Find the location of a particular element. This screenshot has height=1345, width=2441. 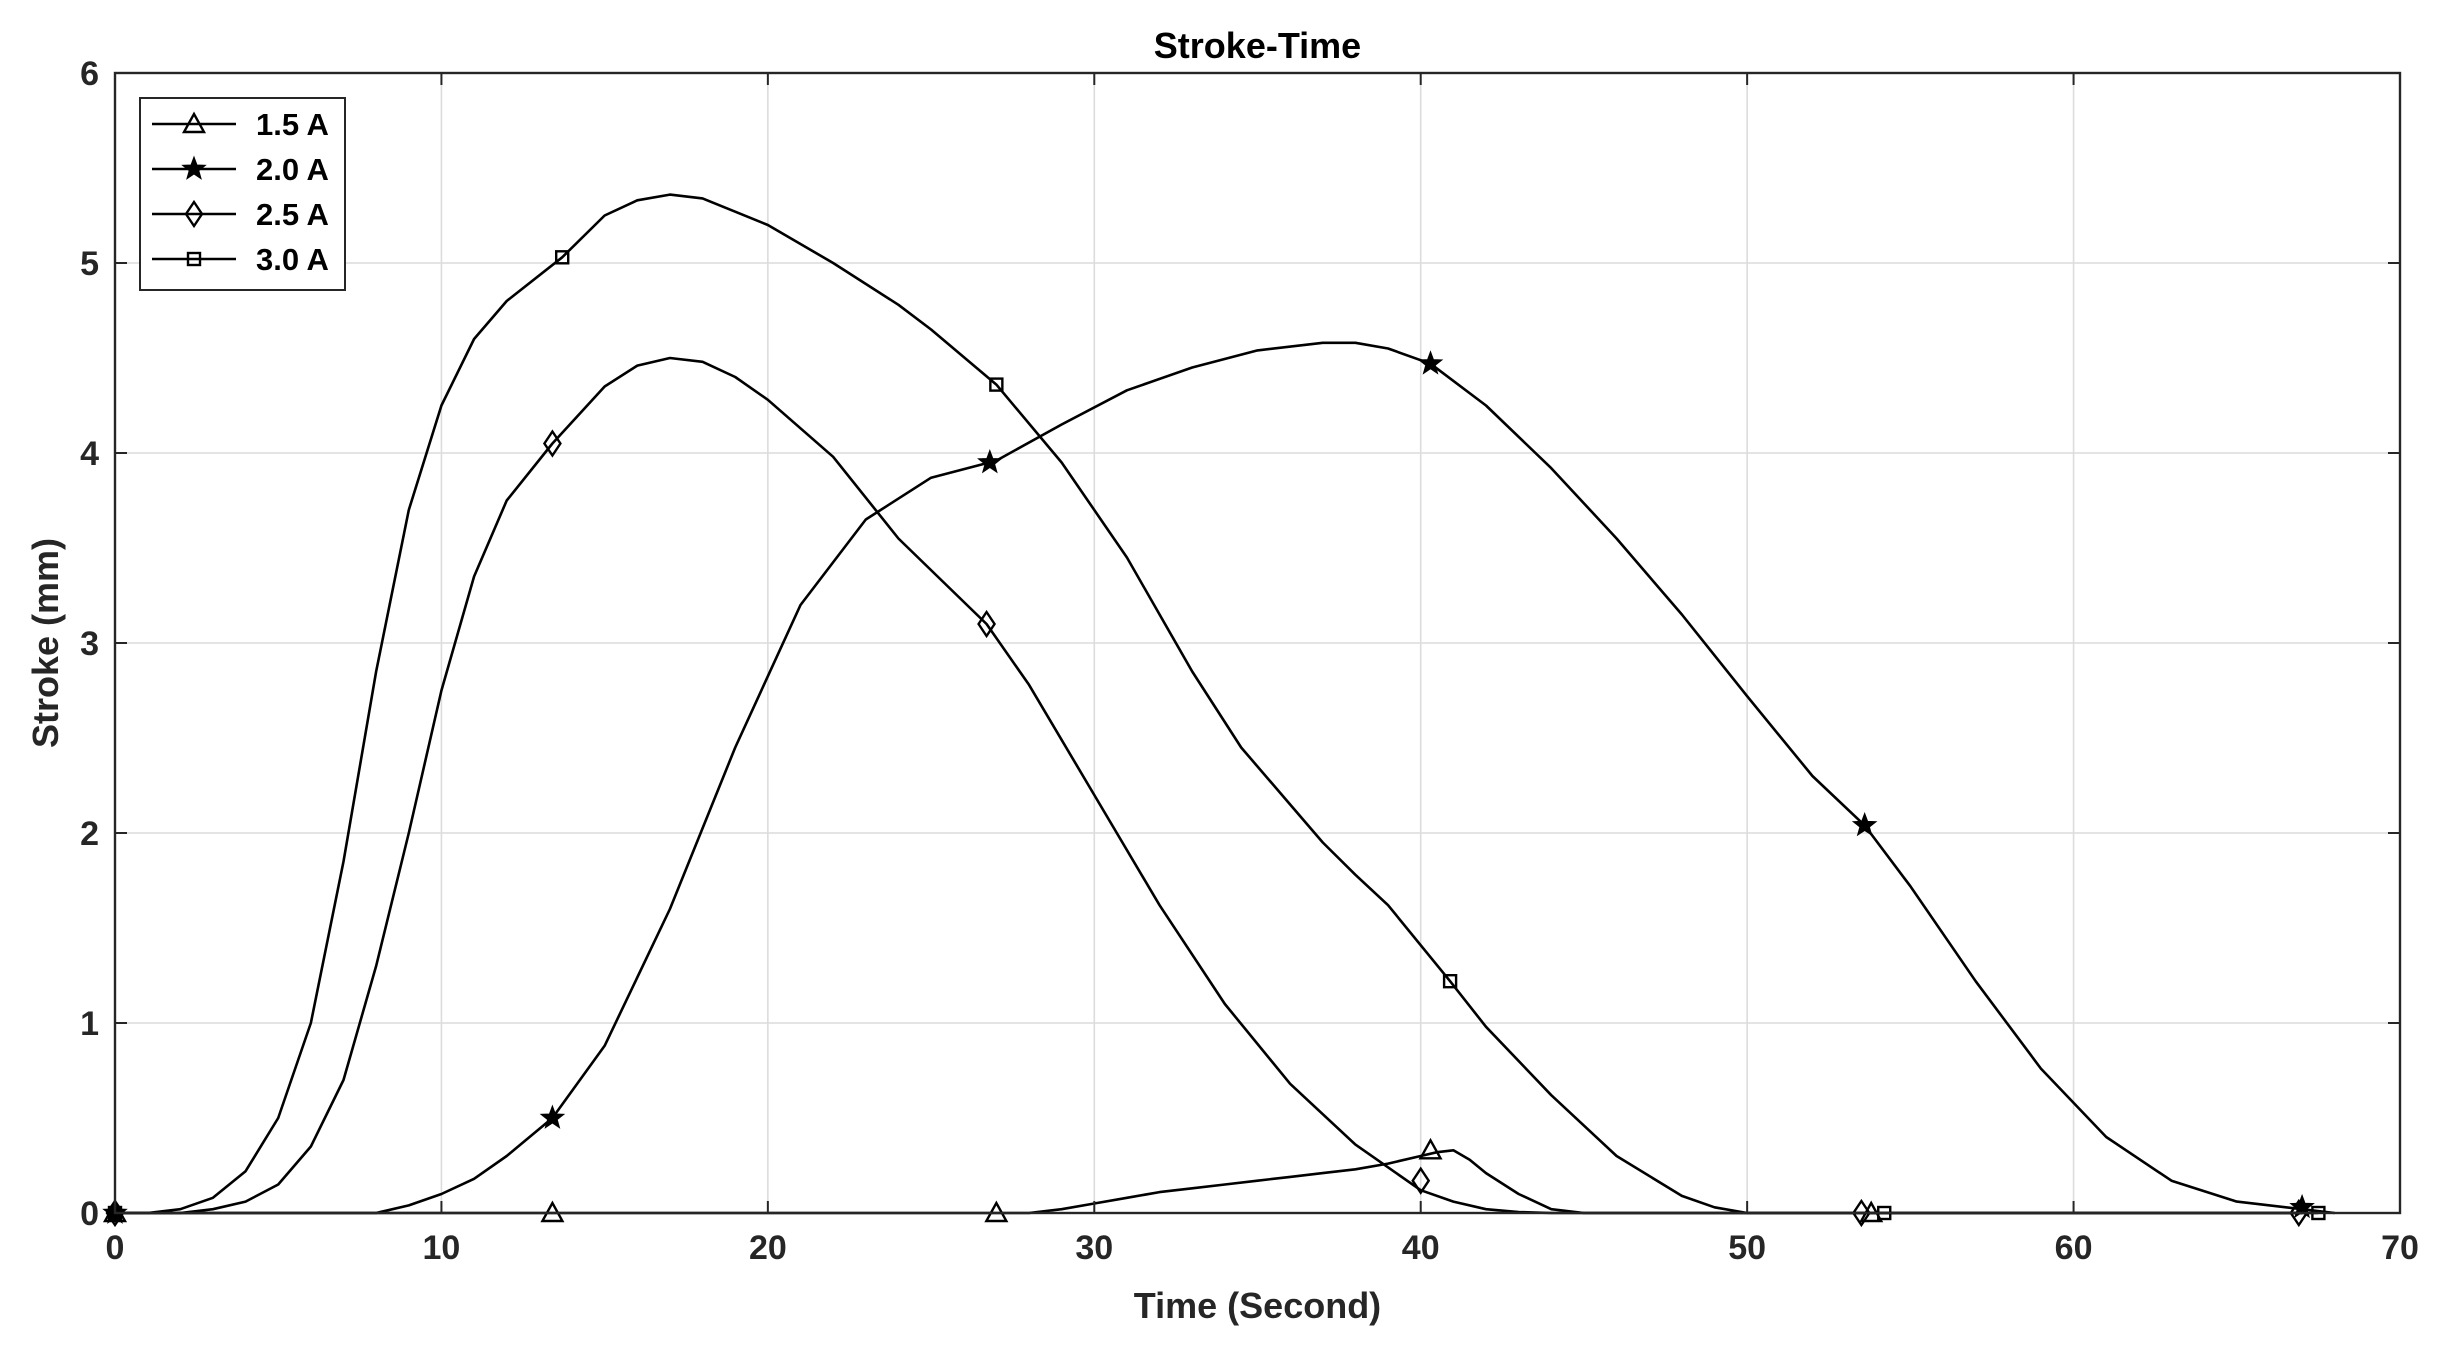

y-tick-label: 6 is located at coordinates (89, 74).